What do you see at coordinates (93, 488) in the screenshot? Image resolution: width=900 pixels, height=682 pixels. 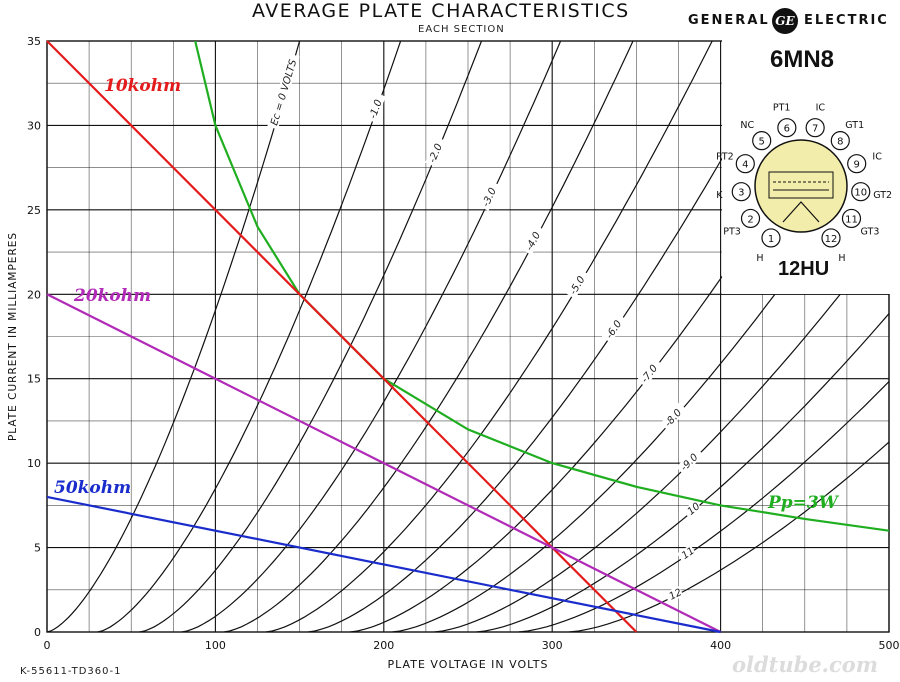 I see `load-line-label-50k: 50kohm` at bounding box center [93, 488].